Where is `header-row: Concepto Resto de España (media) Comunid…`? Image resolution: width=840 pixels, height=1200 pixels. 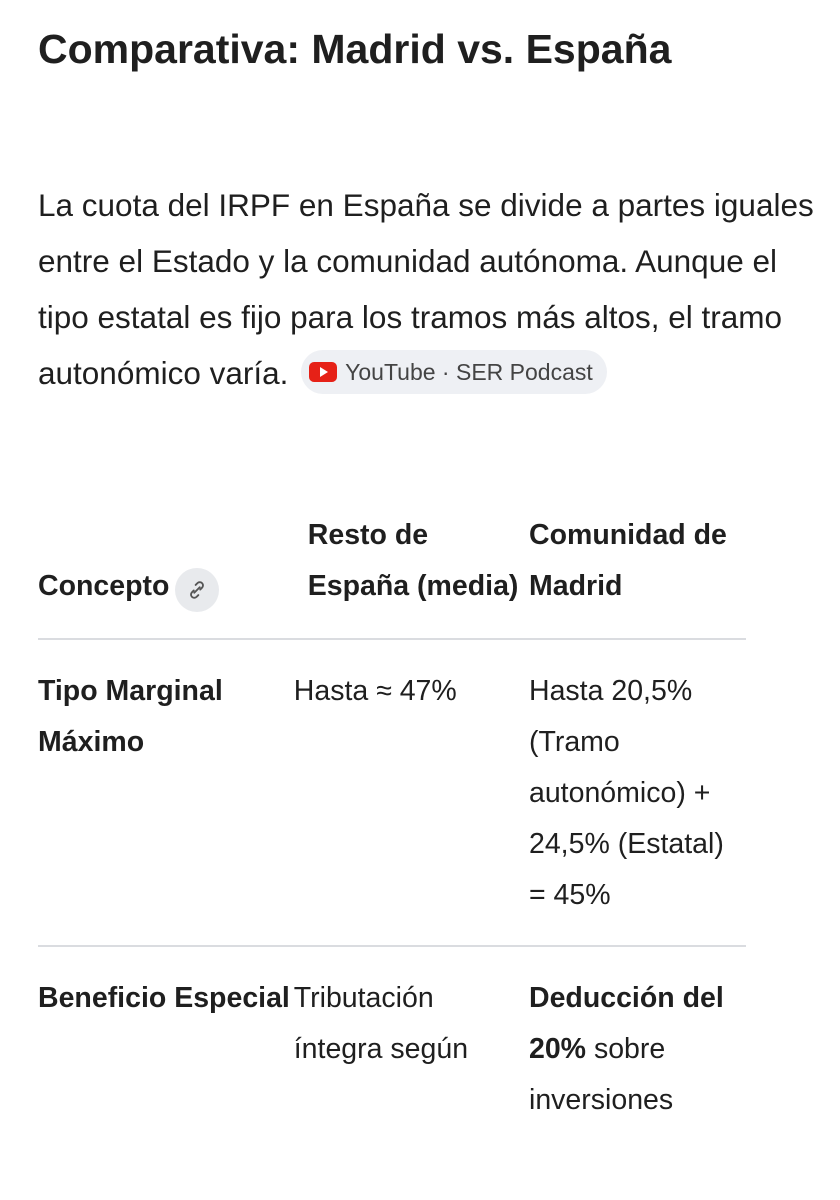
header-row: Concepto Resto de España (media) Comunid… is located at coordinates (392, 574).